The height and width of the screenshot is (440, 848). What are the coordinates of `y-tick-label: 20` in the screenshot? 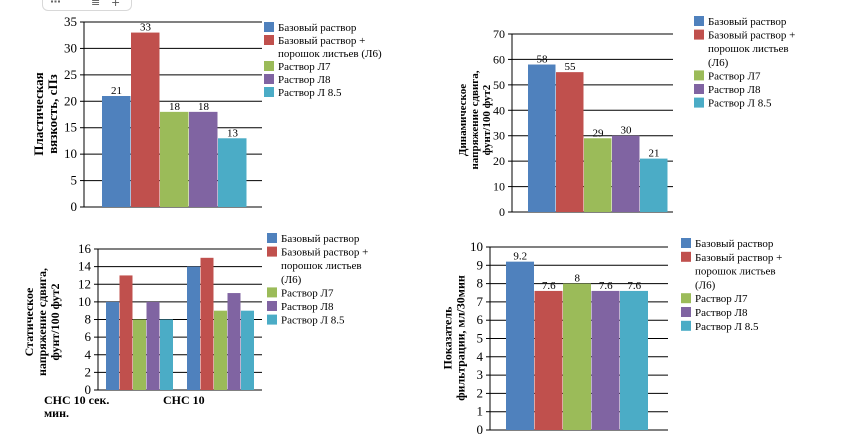 It's located at (499, 161).